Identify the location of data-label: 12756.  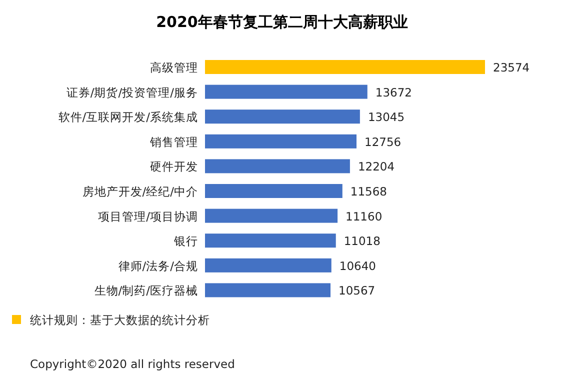
(383, 141).